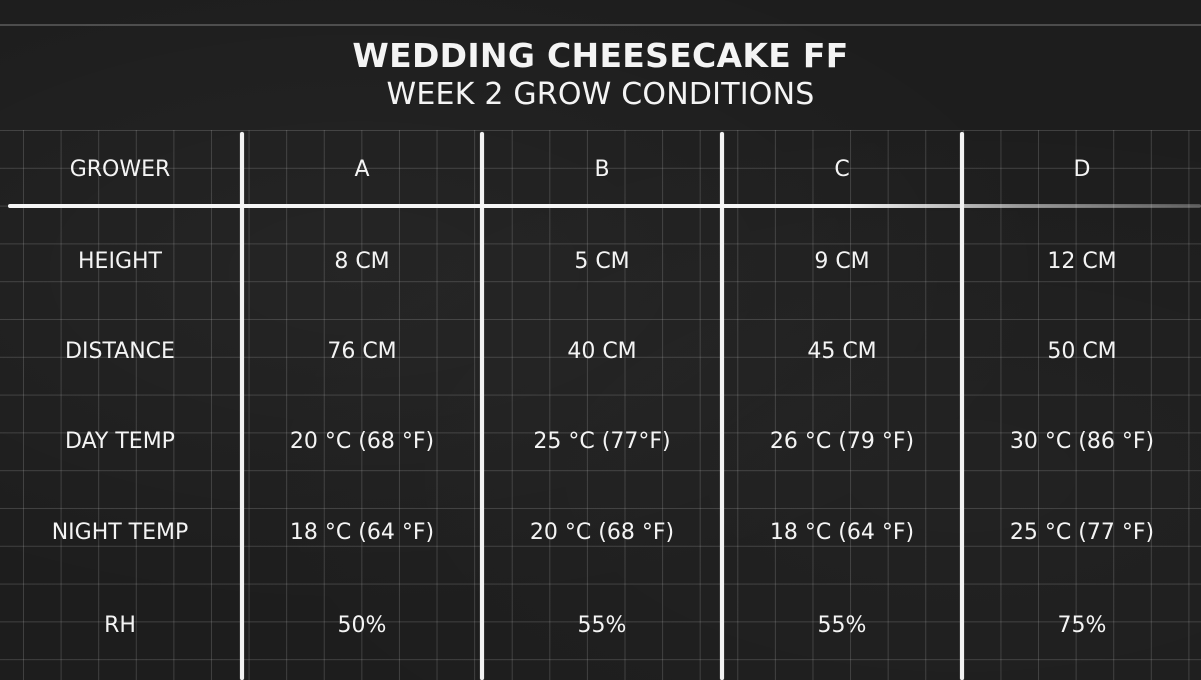  What do you see at coordinates (362, 351) in the screenshot?
I see `table-cell: 76 CM` at bounding box center [362, 351].